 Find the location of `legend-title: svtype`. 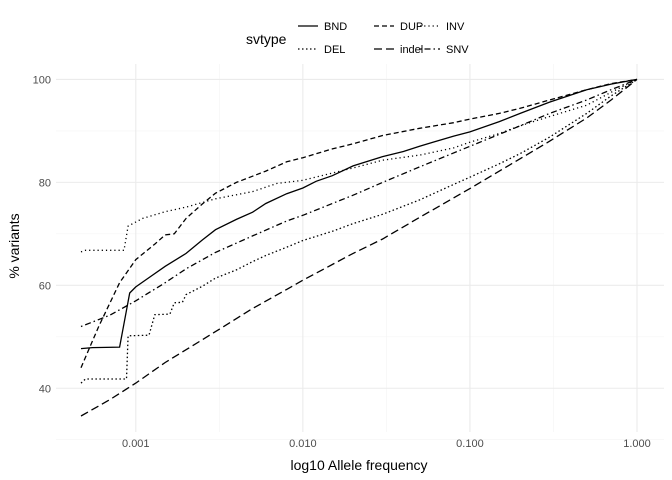

legend-title: svtype is located at coordinates (266, 39).